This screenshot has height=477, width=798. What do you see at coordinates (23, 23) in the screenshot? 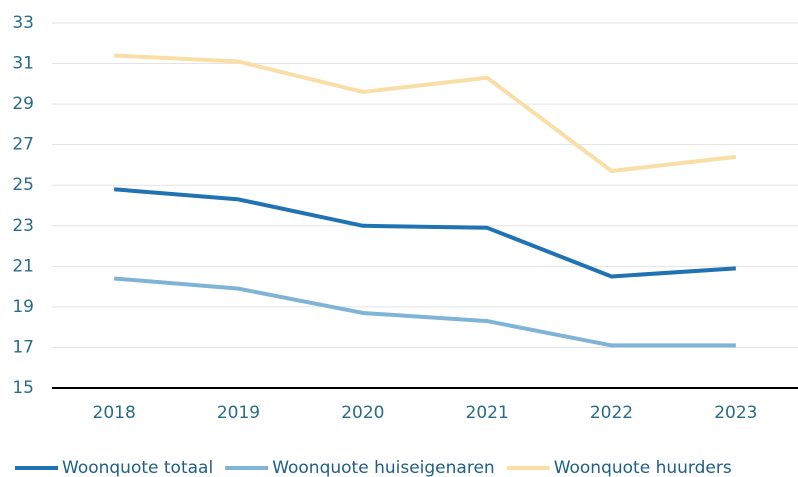
I see `y-tick-label: 33` at bounding box center [23, 23].